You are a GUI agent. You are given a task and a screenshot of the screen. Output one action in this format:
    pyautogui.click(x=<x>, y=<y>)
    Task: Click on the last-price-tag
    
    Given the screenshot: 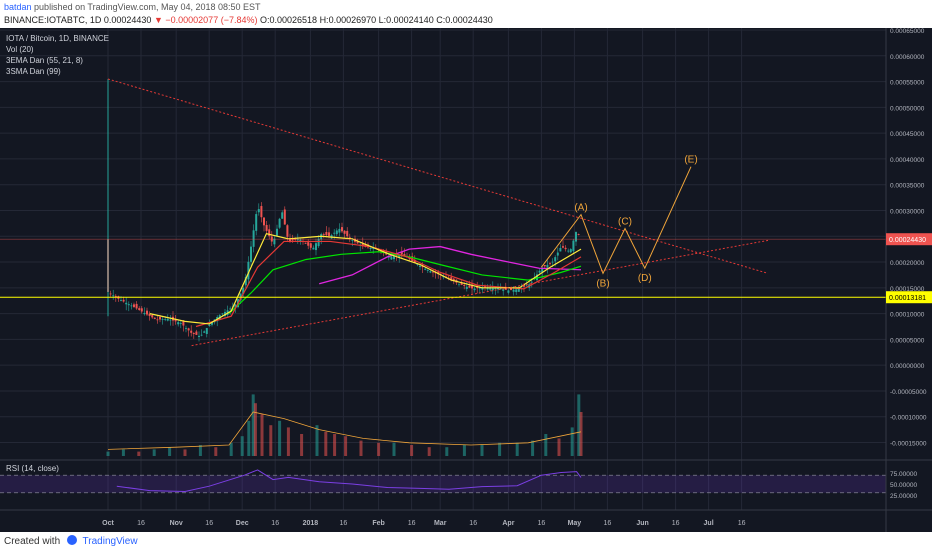 What is the action you would take?
    pyautogui.click(x=909, y=239)
    